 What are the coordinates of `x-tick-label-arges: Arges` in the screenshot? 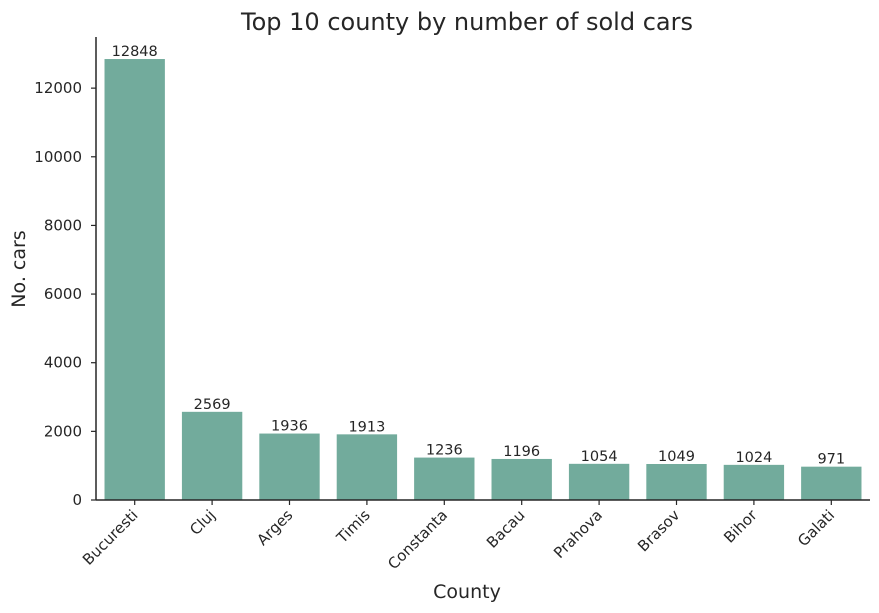 It's located at (274, 527).